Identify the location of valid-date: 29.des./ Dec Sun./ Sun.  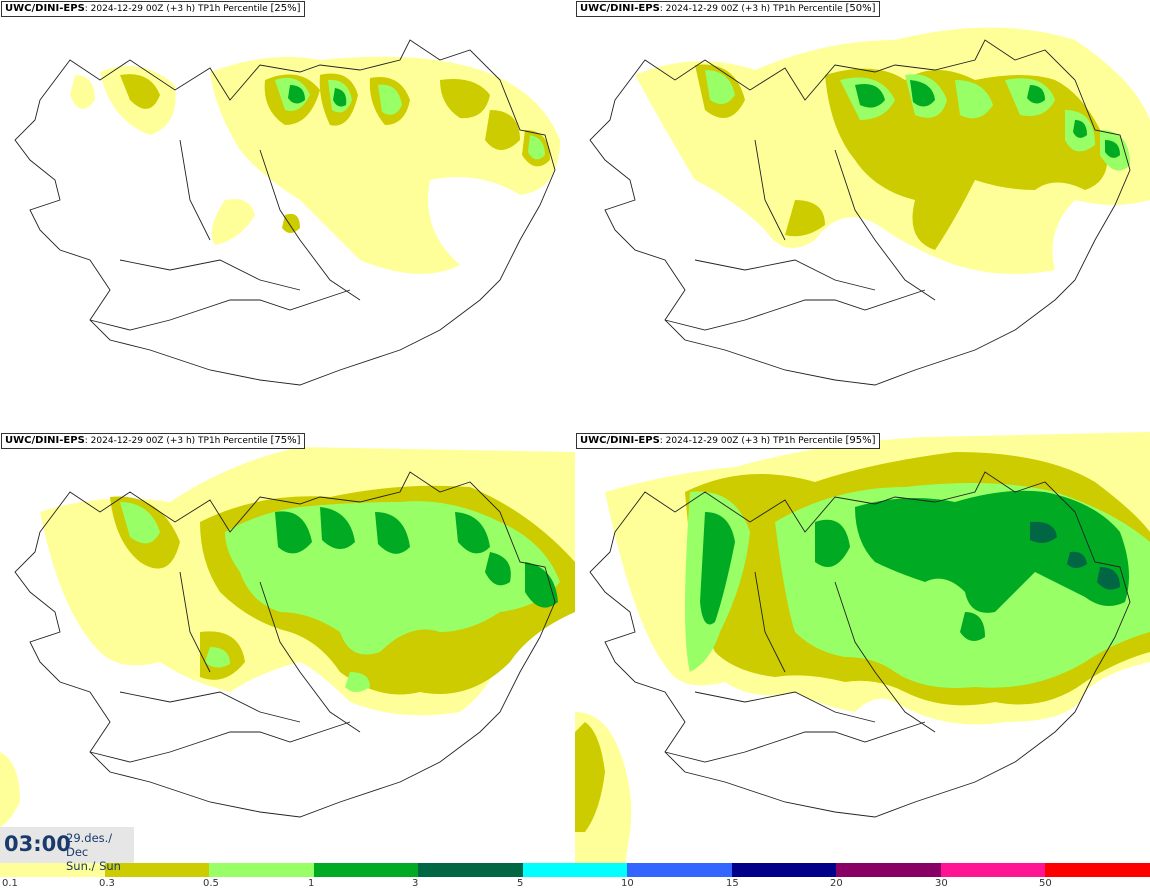
(100, 852).